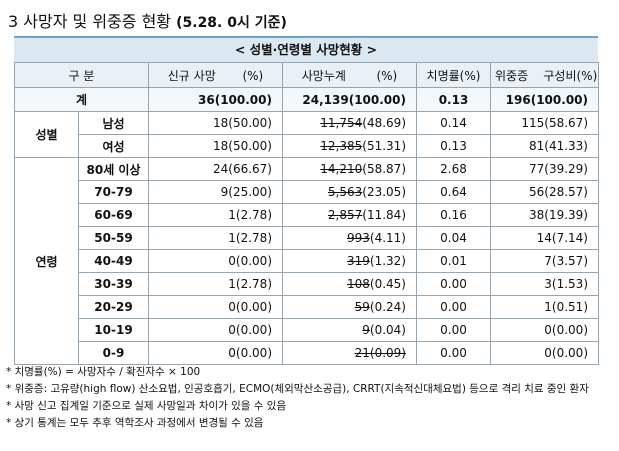 The image size is (619, 451). I want to click on row-new-deaths: 9(25.00), so click(215, 192).